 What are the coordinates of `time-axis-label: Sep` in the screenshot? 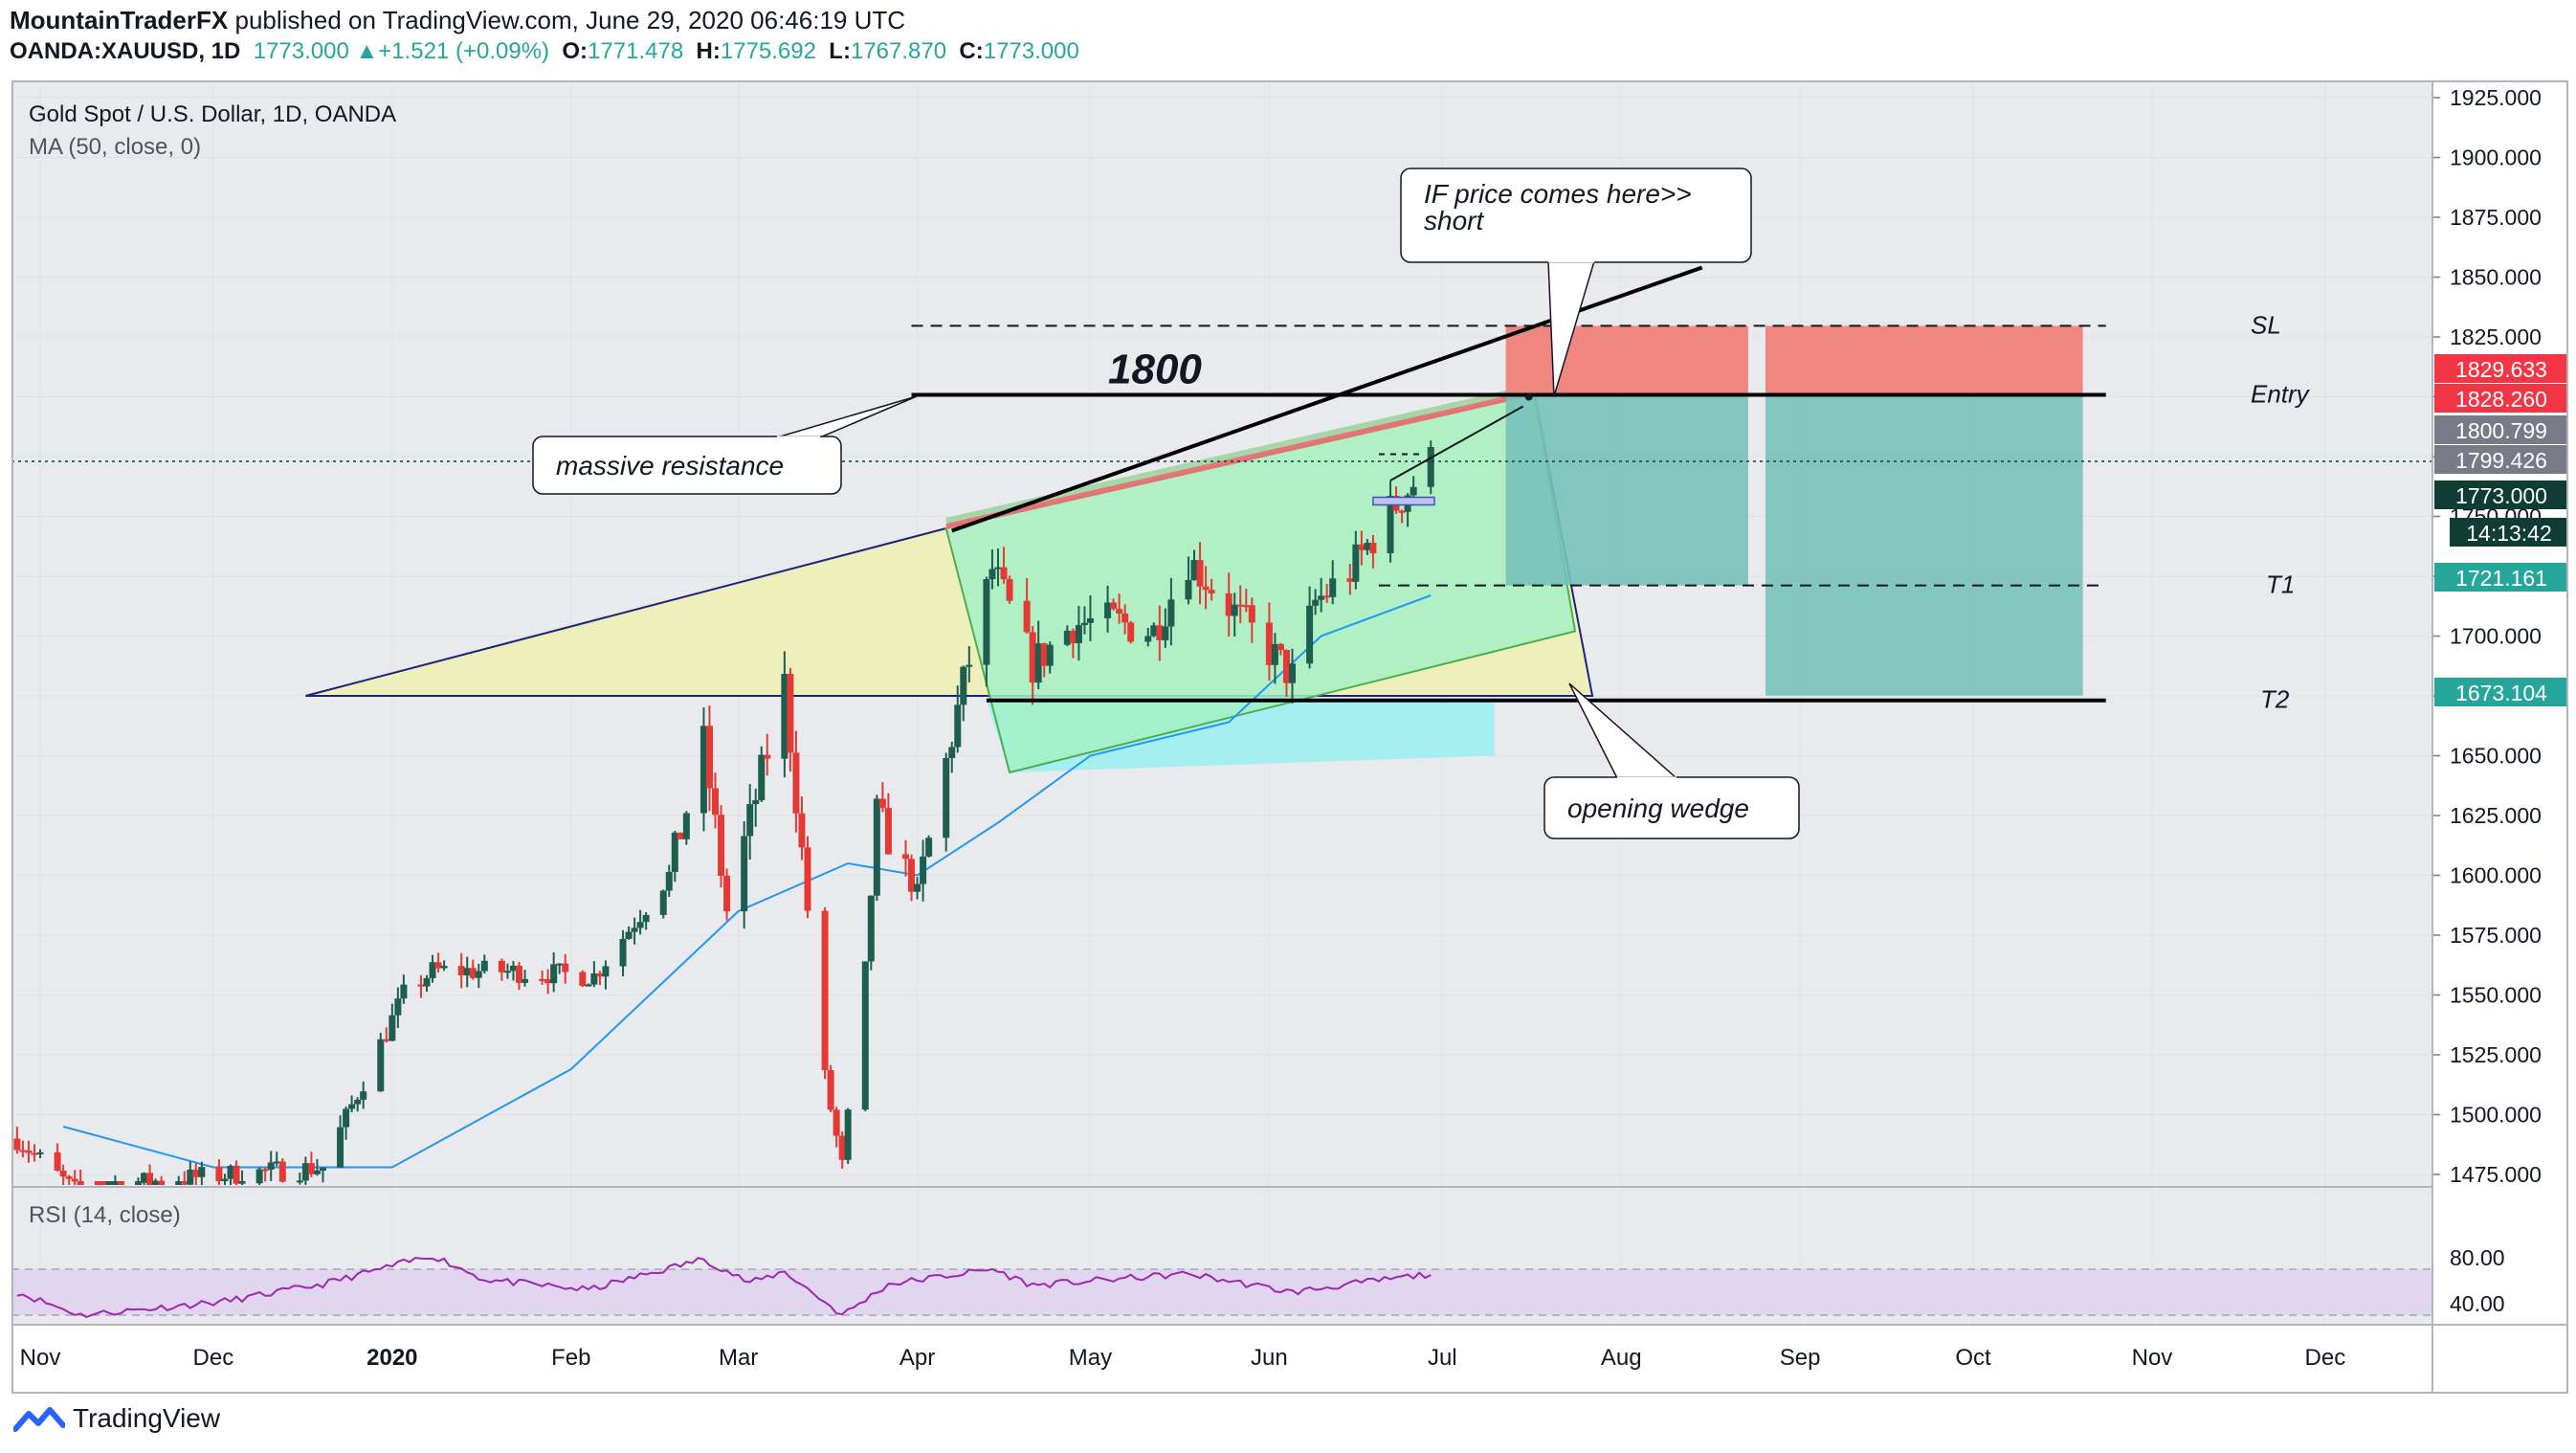 It's located at (1800, 1358).